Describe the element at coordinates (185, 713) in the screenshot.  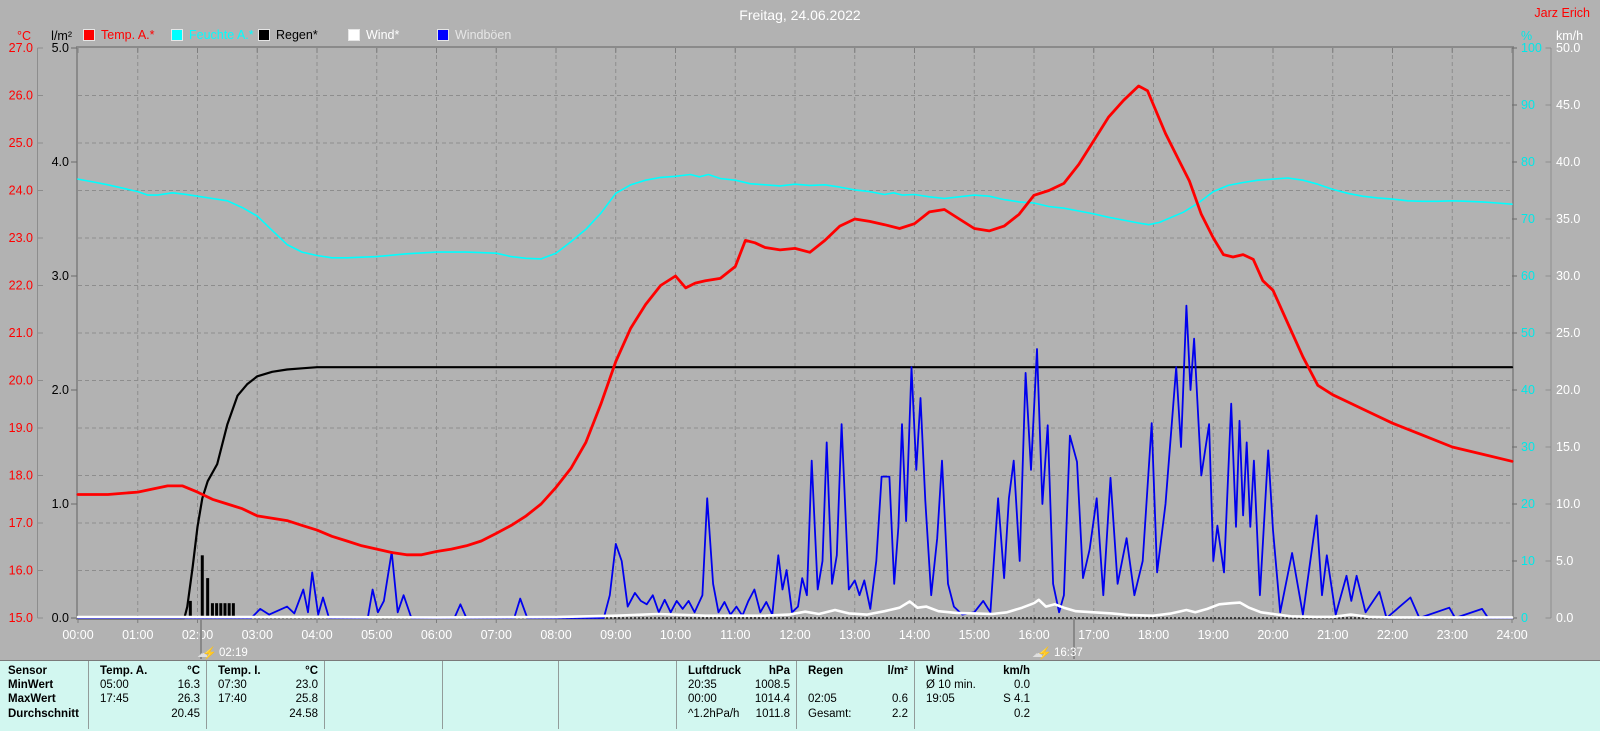
I see `avg-value: 20.45` at that location.